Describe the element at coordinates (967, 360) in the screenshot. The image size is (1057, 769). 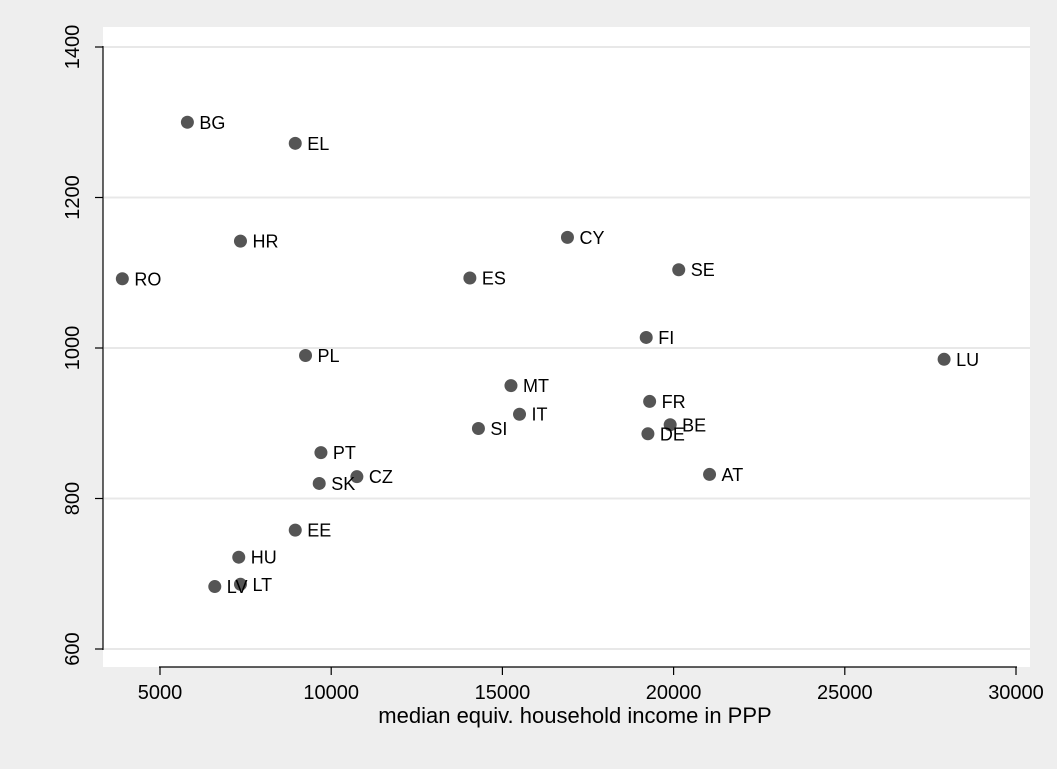
I see `data-point-label: LU` at that location.